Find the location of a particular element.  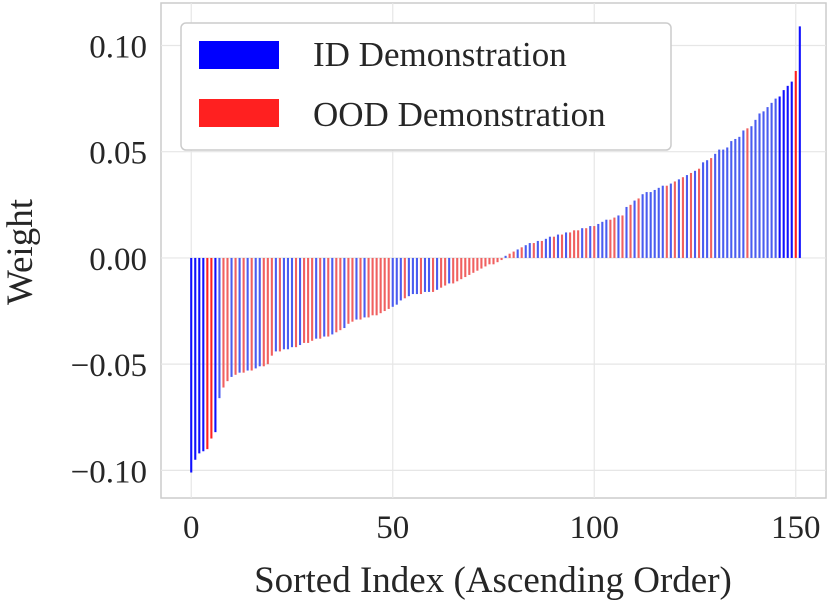

x-tick-labels: 0 50 100 150 is located at coordinates (502, 528).